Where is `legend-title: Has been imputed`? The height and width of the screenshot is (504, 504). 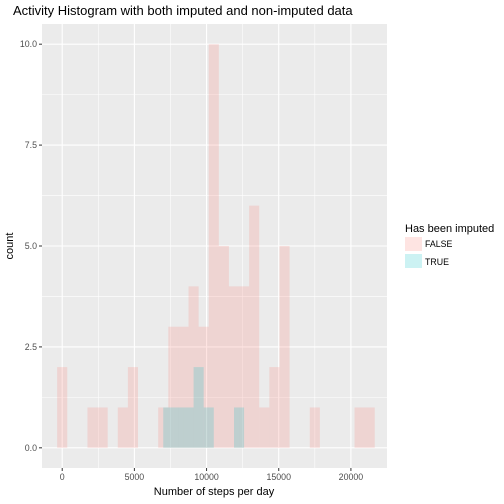 legend-title: Has been imputed is located at coordinates (449, 229).